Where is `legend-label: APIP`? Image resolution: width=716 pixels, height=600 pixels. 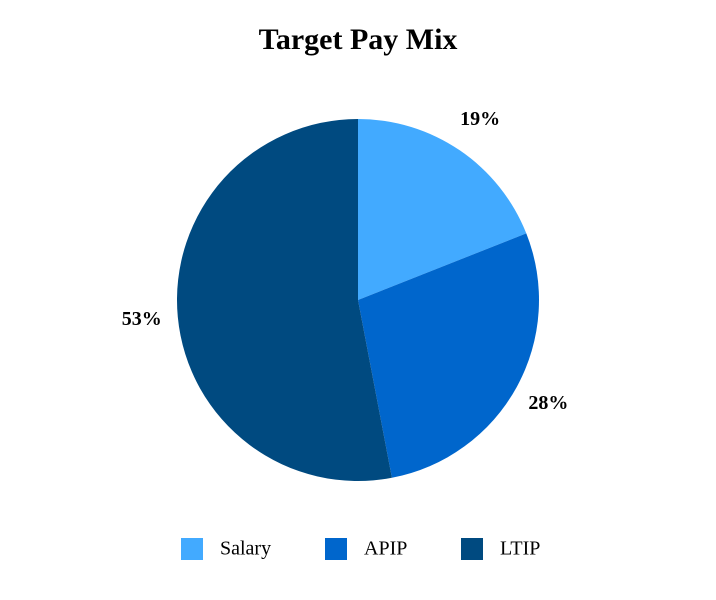 legend-label: APIP is located at coordinates (385, 549).